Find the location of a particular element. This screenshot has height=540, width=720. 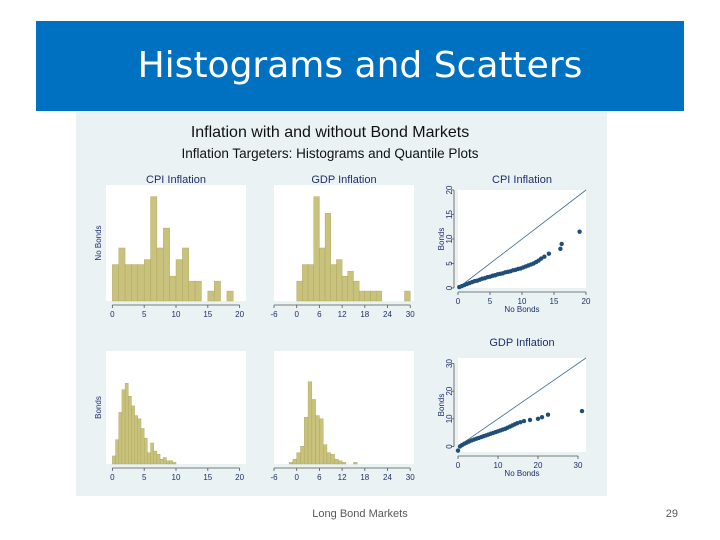

panel-hist-cpi-nobonds: CPI Inflation No Bonds 0 5 10 15 20 is located at coordinates (170, 246).